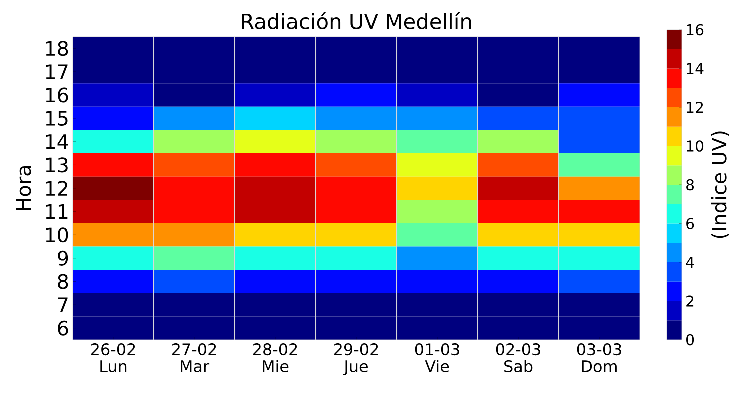  Describe the element at coordinates (357, 21) in the screenshot. I see `chart-title: Radiación UV Medellín` at that location.